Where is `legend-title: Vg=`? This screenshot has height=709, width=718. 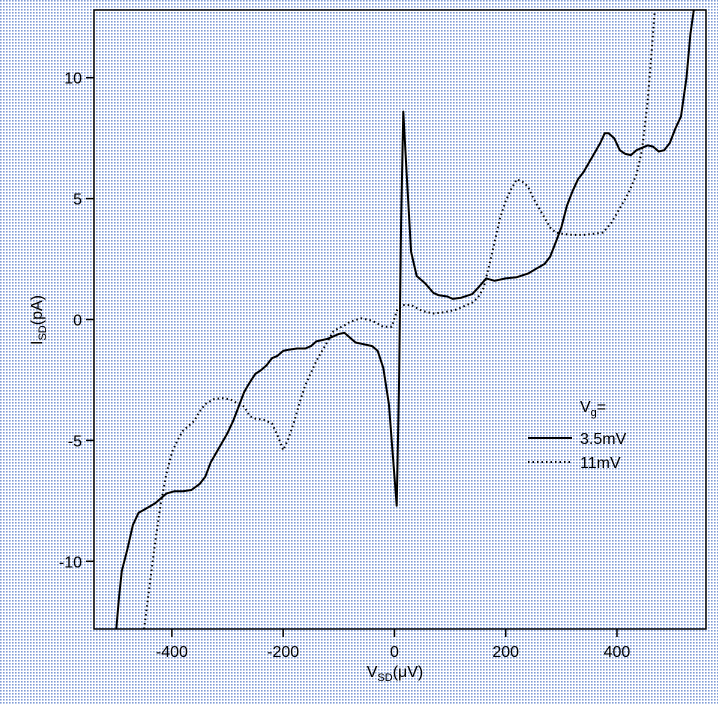 legend-title: Vg= is located at coordinates (593, 409).